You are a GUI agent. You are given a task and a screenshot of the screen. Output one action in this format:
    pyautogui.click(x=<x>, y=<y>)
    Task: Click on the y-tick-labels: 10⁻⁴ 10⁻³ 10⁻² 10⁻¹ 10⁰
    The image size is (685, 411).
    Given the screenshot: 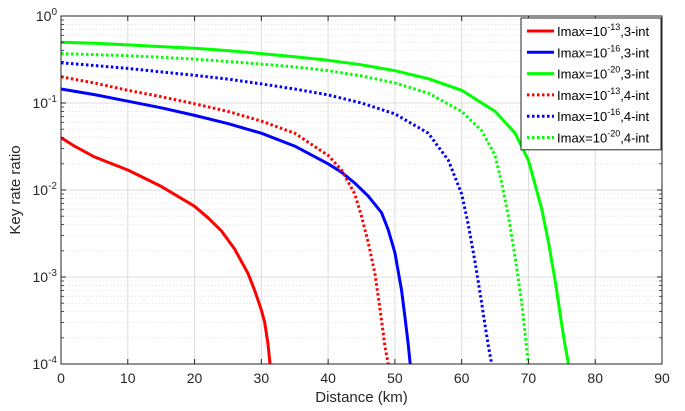 What is the action you would take?
    pyautogui.click(x=45, y=189)
    